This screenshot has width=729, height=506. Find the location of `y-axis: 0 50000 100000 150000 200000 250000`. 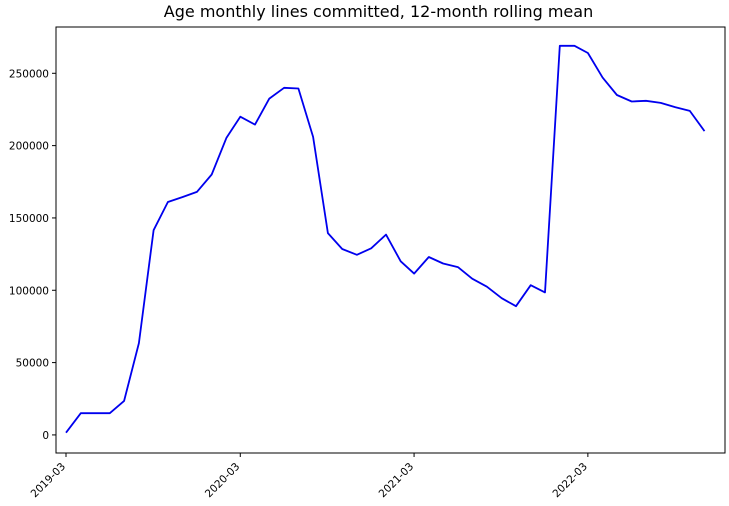

y-axis: 0 50000 100000 150000 200000 250000 is located at coordinates (32, 255).